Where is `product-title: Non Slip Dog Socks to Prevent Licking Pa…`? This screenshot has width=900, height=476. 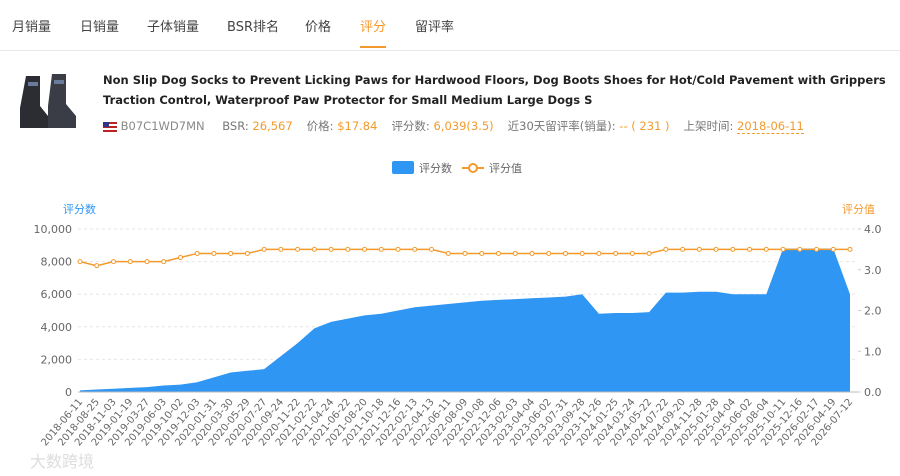 product-title: Non Slip Dog Socks to Prevent Licking Pa… is located at coordinates (494, 90).